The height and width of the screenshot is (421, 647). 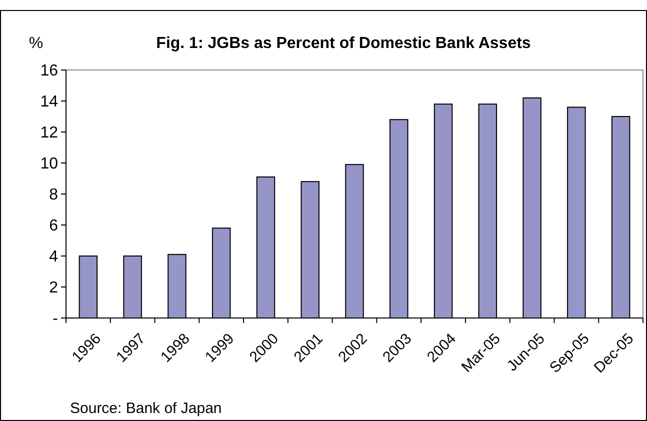 What do you see at coordinates (49, 102) in the screenshot?
I see `y-tick-label: 14` at bounding box center [49, 102].